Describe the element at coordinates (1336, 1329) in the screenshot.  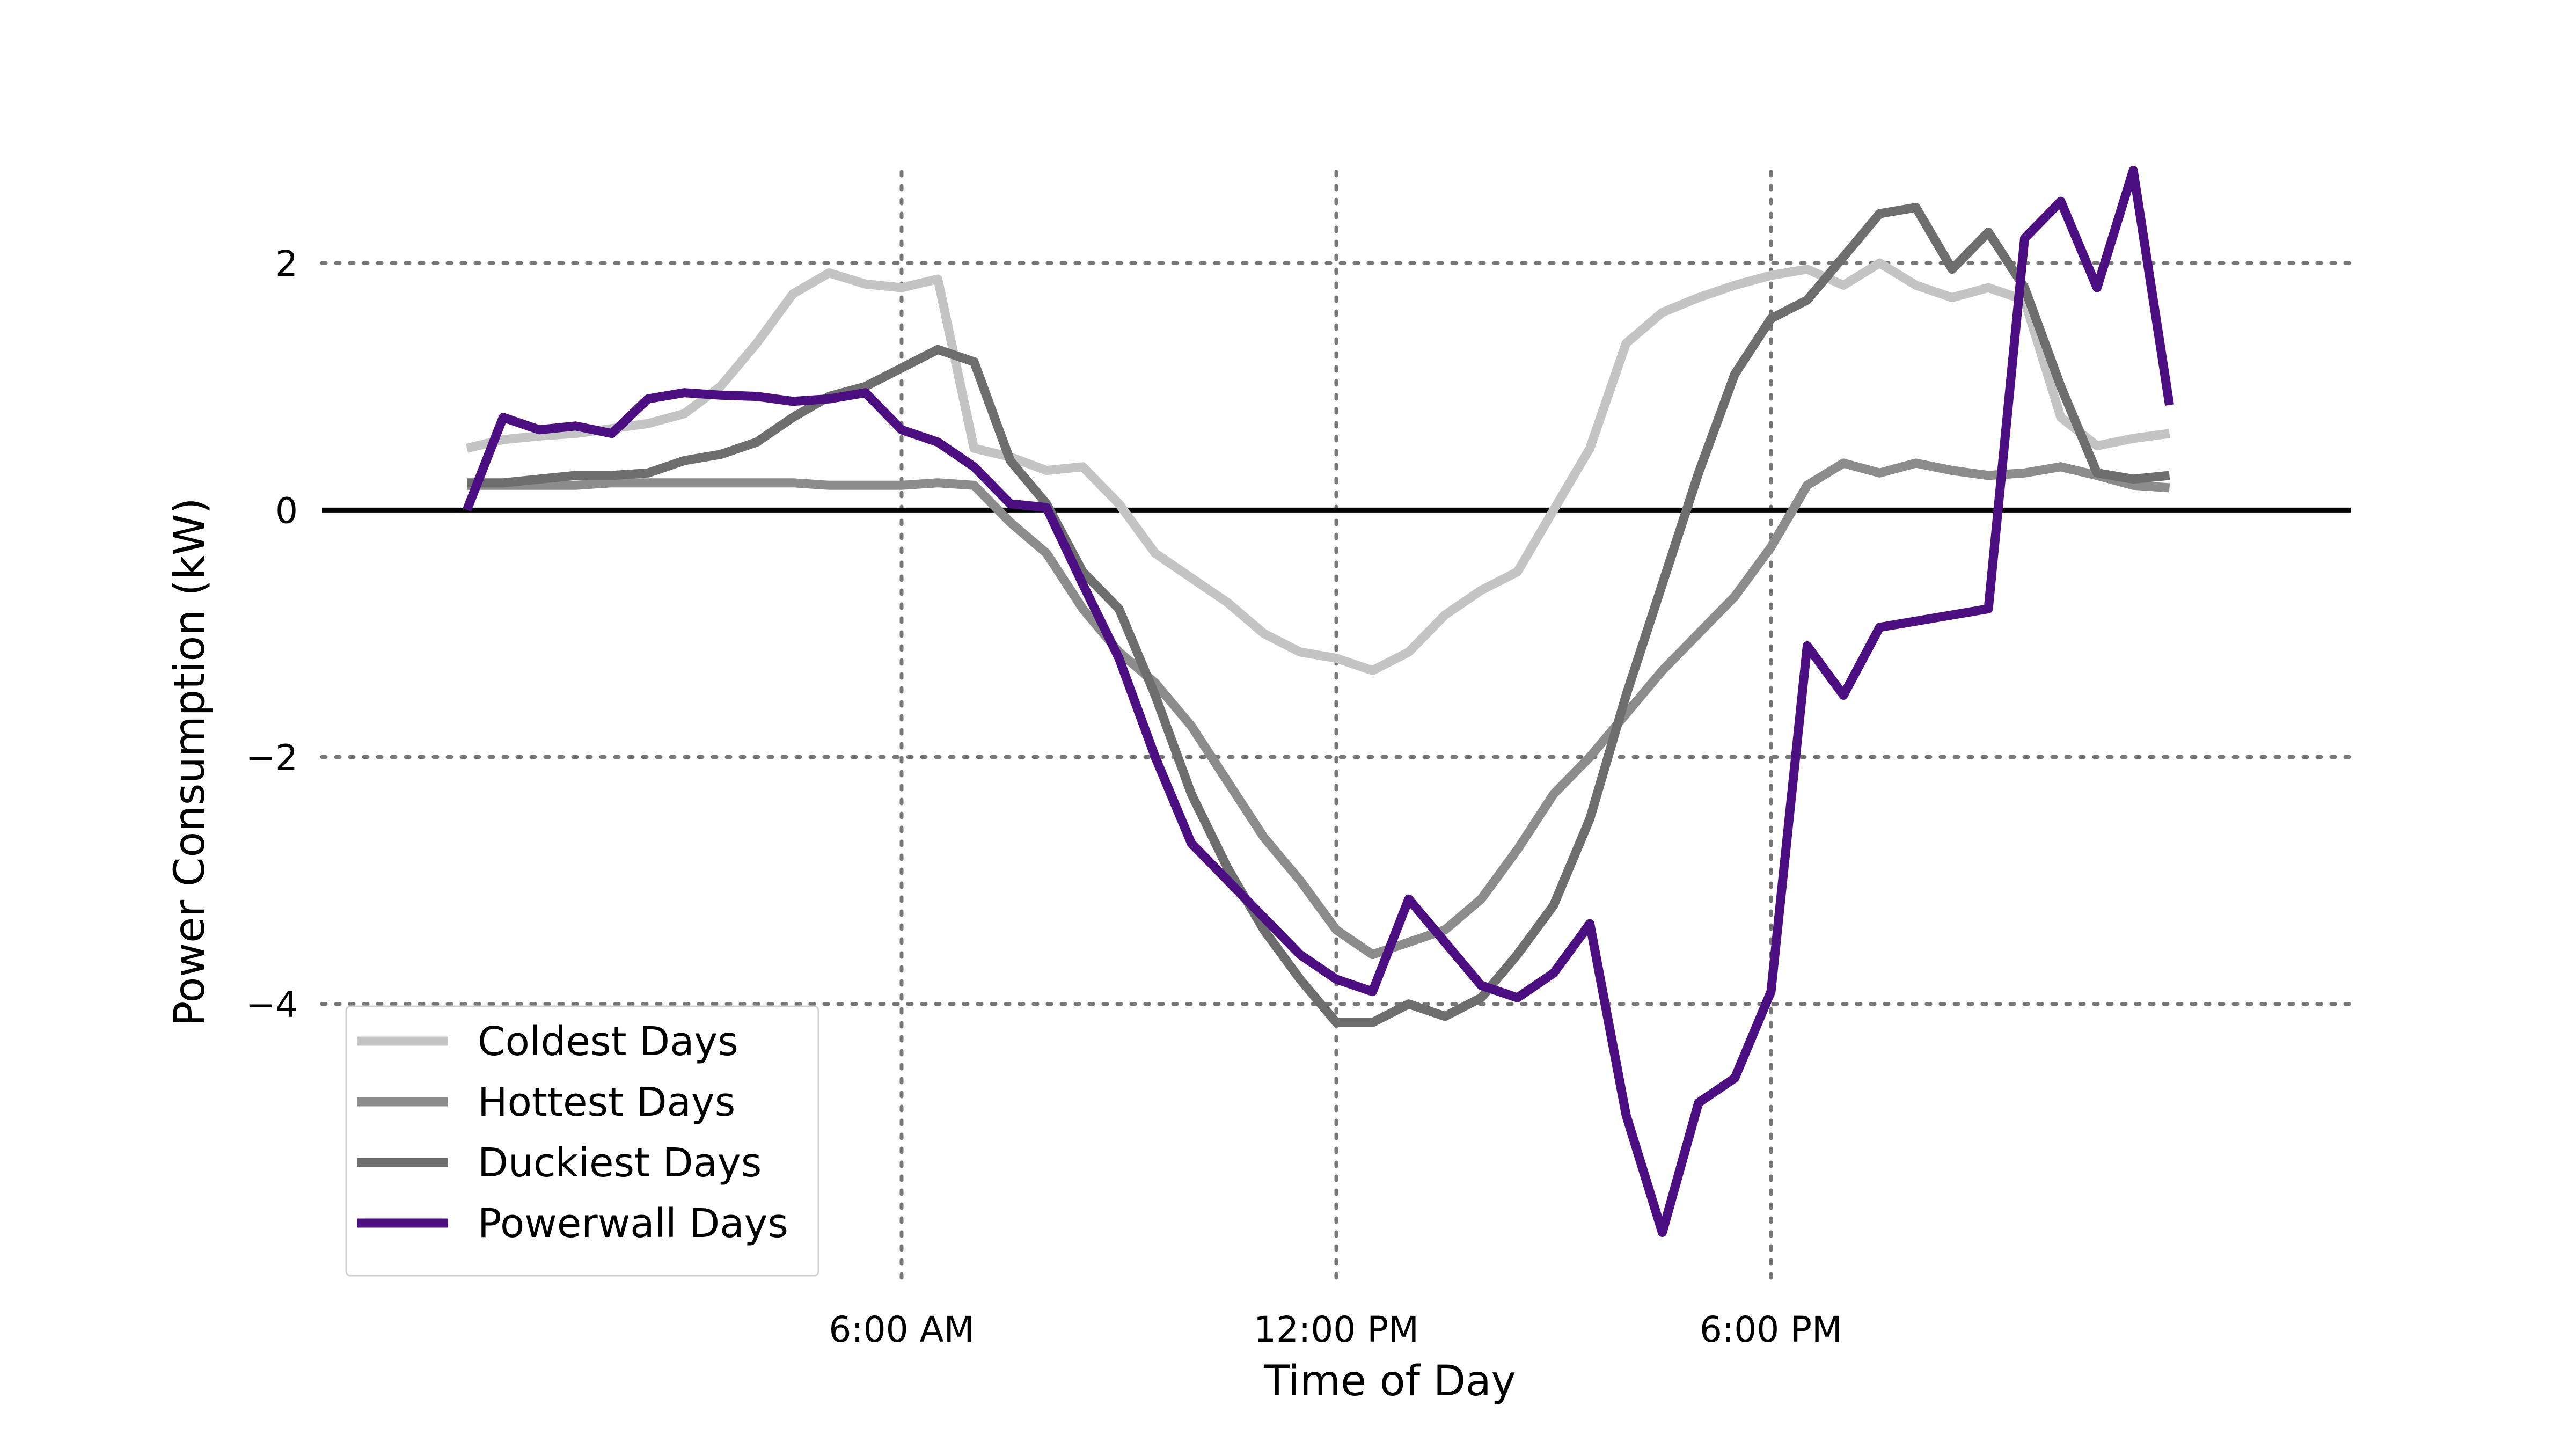
I see `x-tick-label: 12:00 PM` at that location.